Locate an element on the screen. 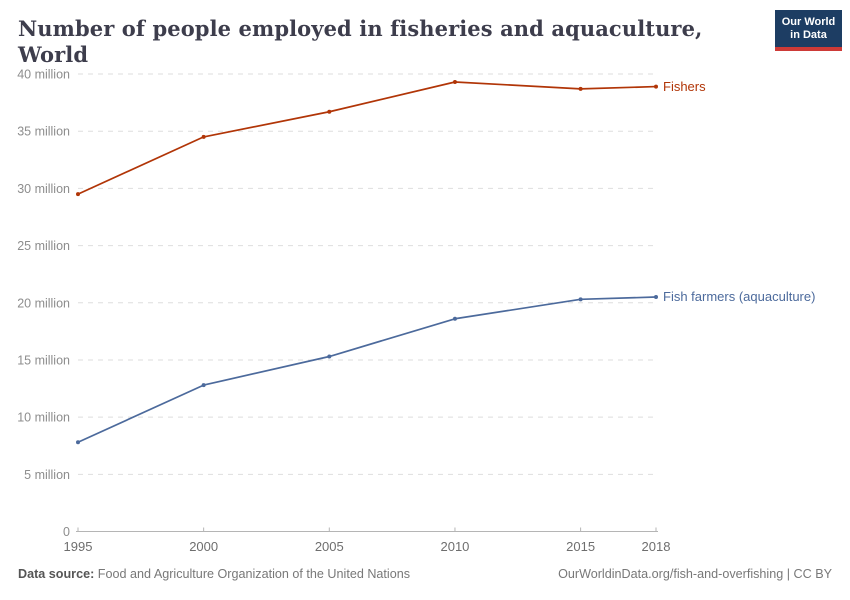 The image size is (850, 600). y-tick-label: 25 million is located at coordinates (43, 246).